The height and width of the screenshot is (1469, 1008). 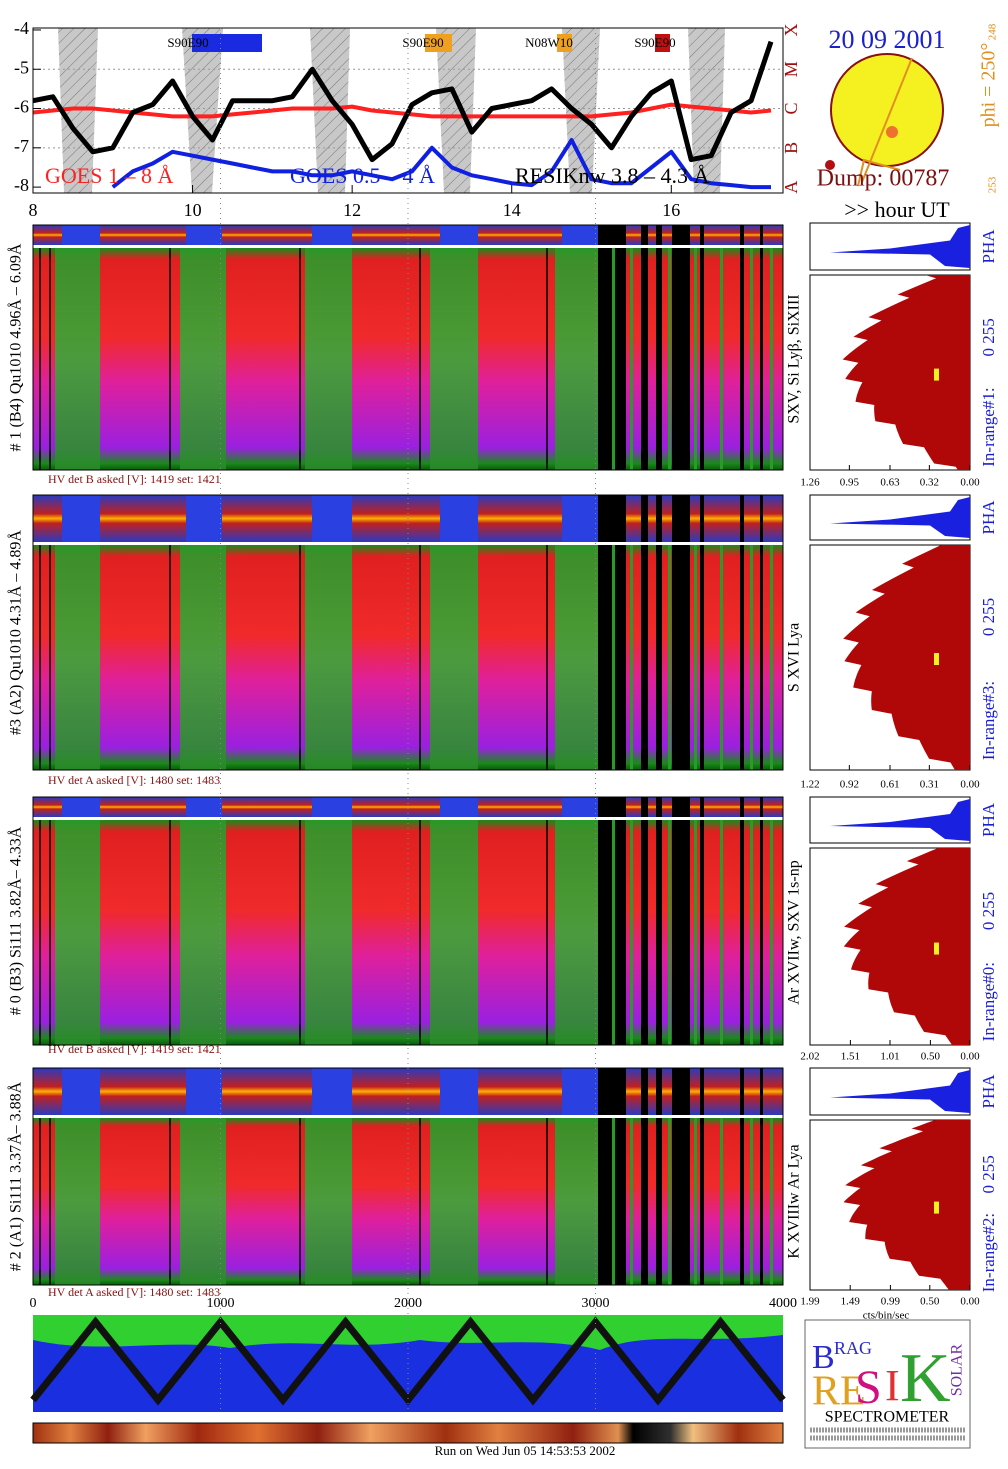 What do you see at coordinates (791, 148) in the screenshot?
I see `flare-class: B` at bounding box center [791, 148].